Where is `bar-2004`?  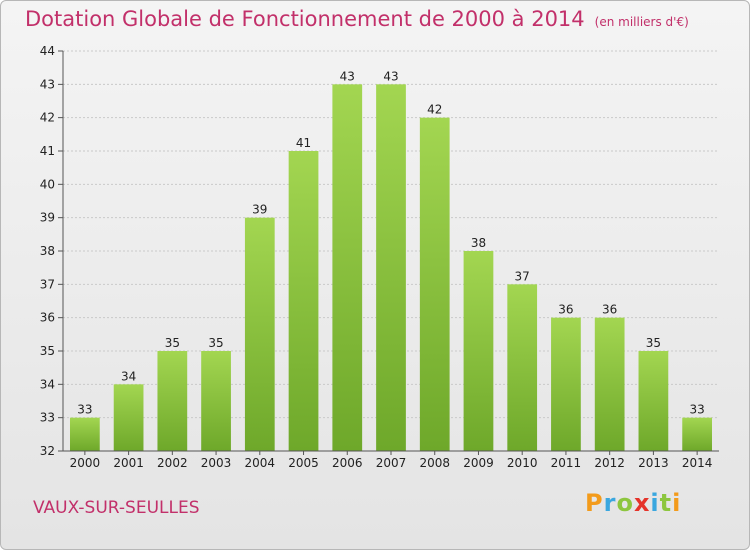 bar-2004 is located at coordinates (259, 334).